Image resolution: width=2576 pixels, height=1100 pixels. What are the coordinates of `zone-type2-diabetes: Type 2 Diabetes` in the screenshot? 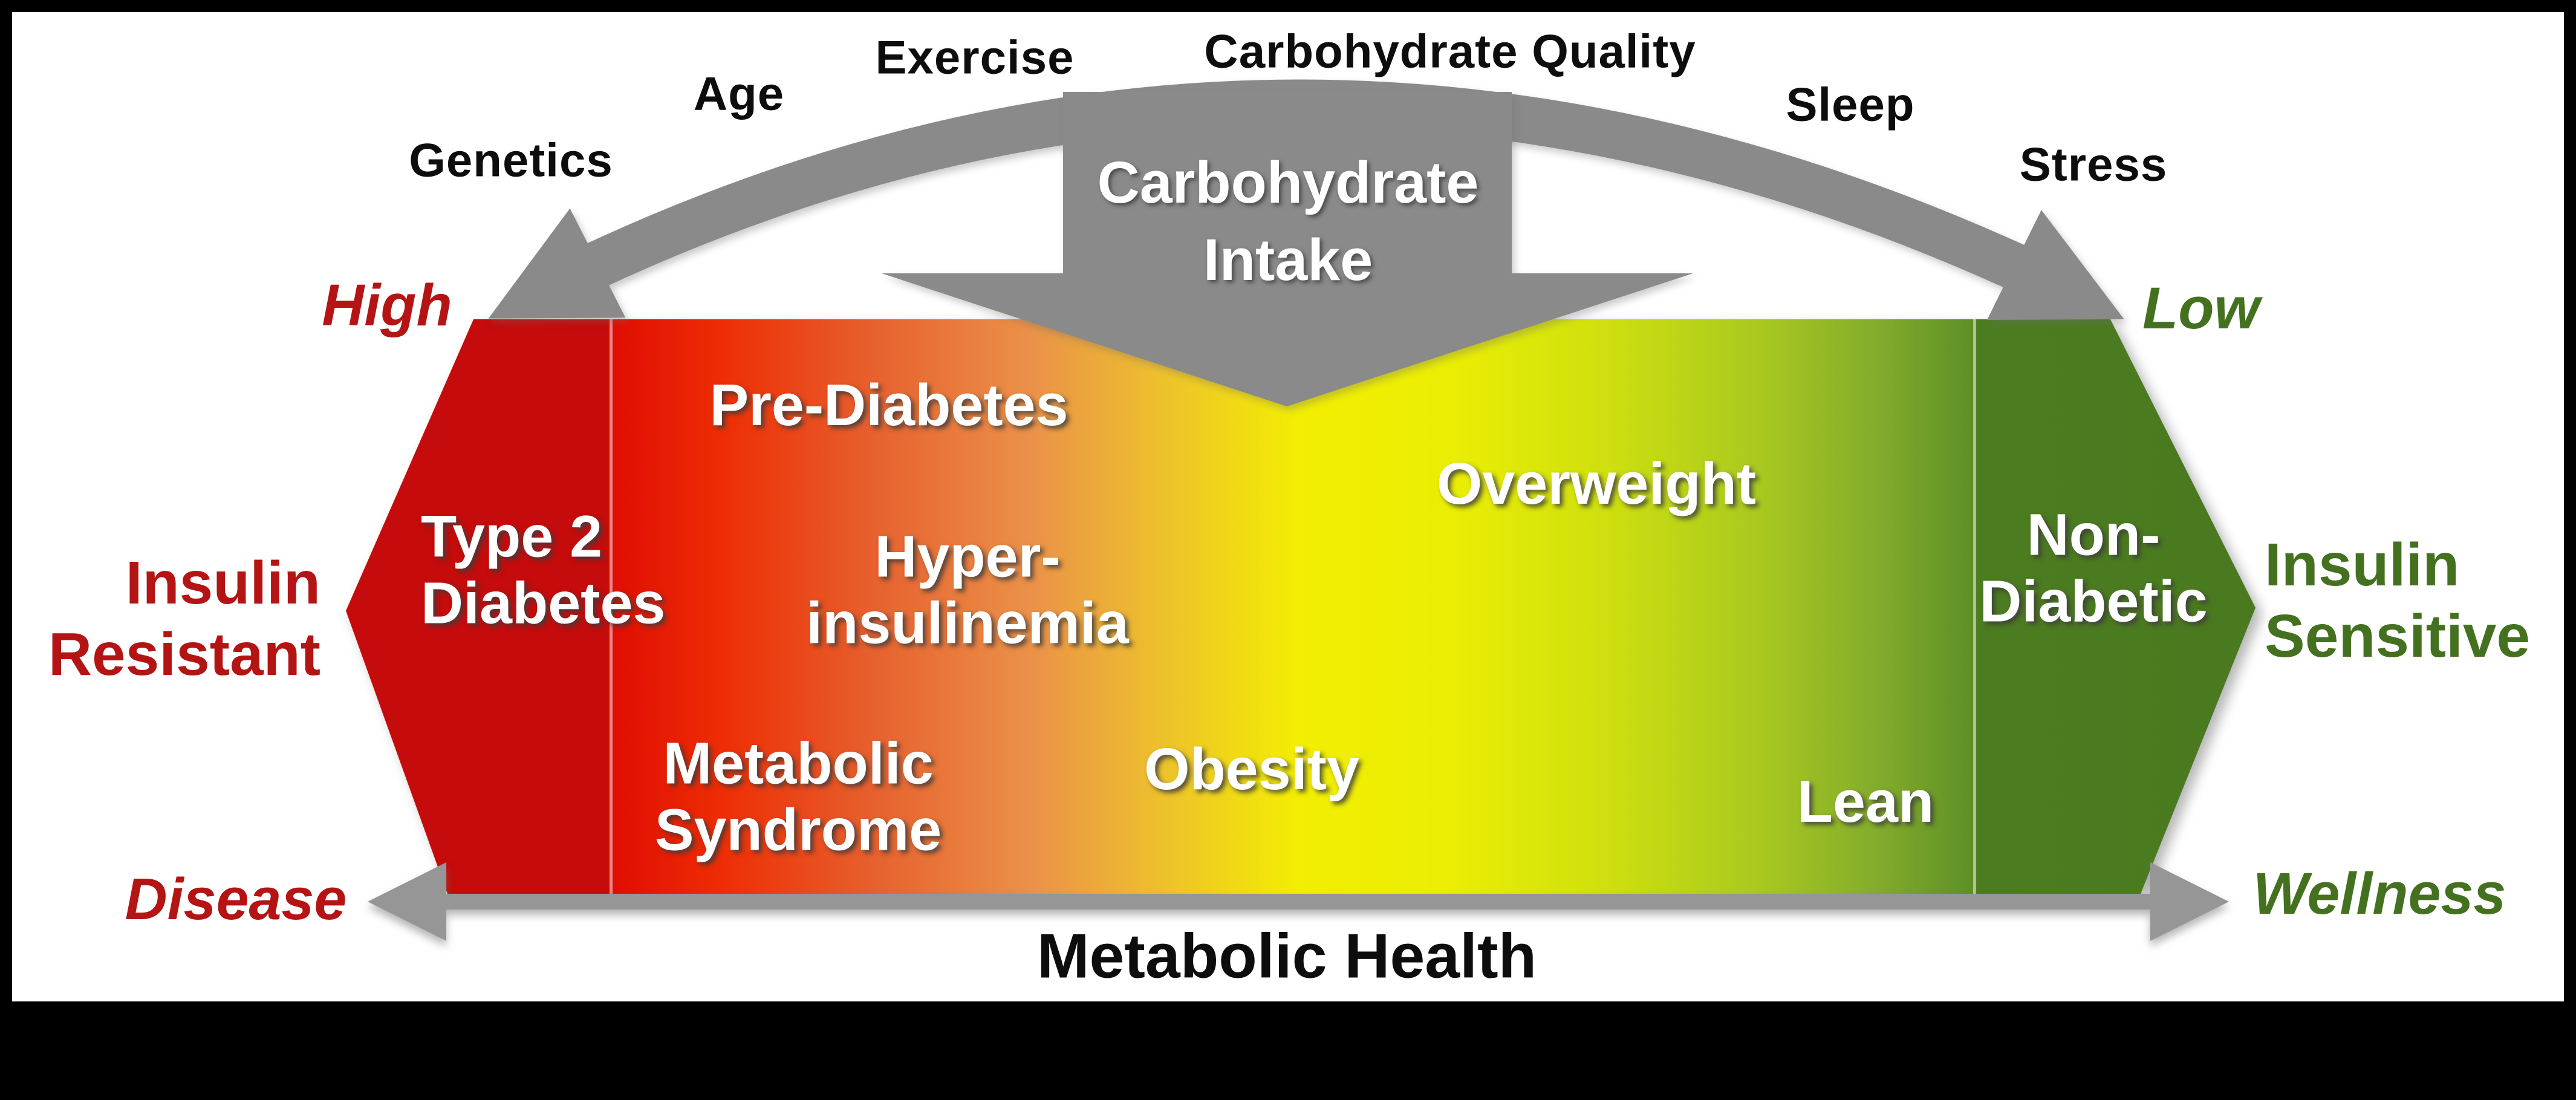 It's located at (543, 569).